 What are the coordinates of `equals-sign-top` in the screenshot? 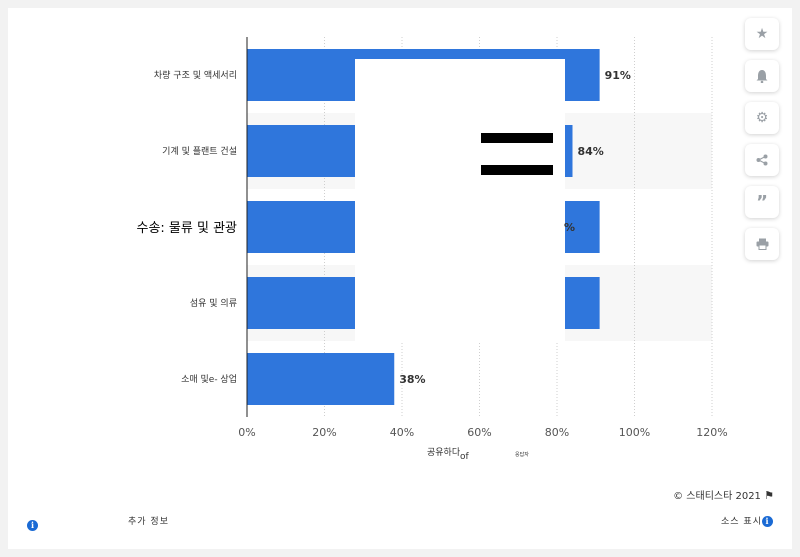 It's located at (517, 138).